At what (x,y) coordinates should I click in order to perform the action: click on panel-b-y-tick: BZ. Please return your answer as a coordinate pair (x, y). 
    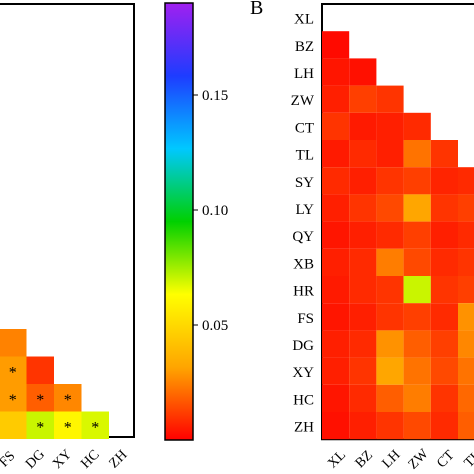
    Looking at the image, I should click on (304, 47).